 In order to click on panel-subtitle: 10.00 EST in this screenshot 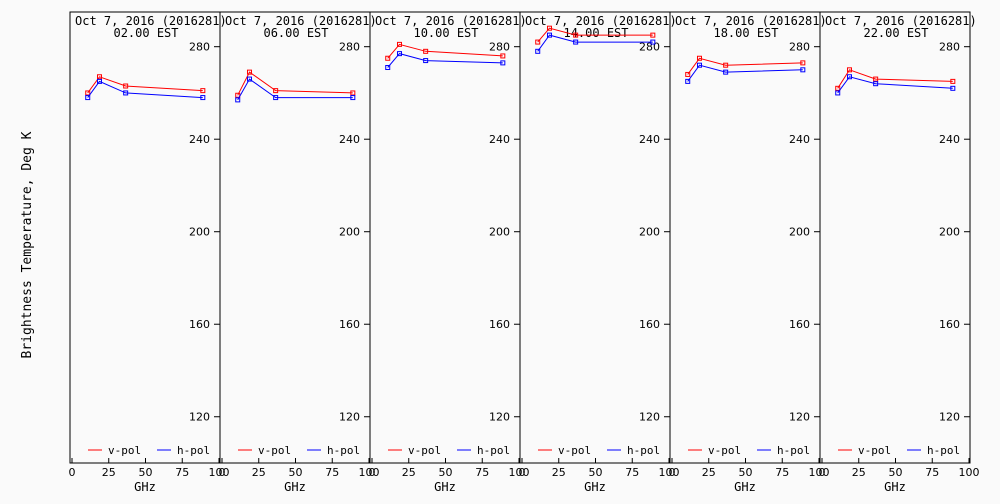, I will do `click(445, 33)`.